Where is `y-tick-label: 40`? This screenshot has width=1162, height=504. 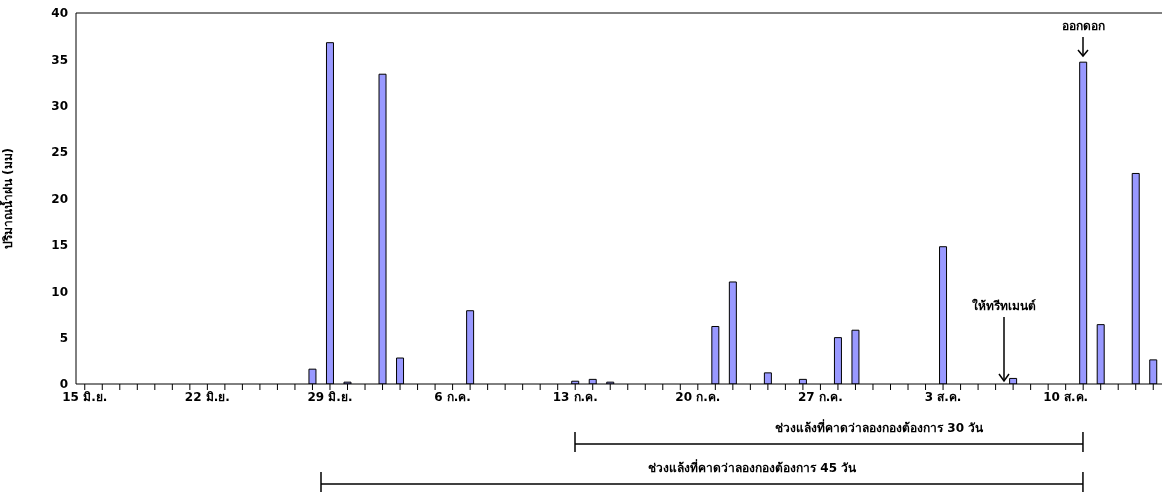
y-tick-label: 40 is located at coordinates (59, 13).